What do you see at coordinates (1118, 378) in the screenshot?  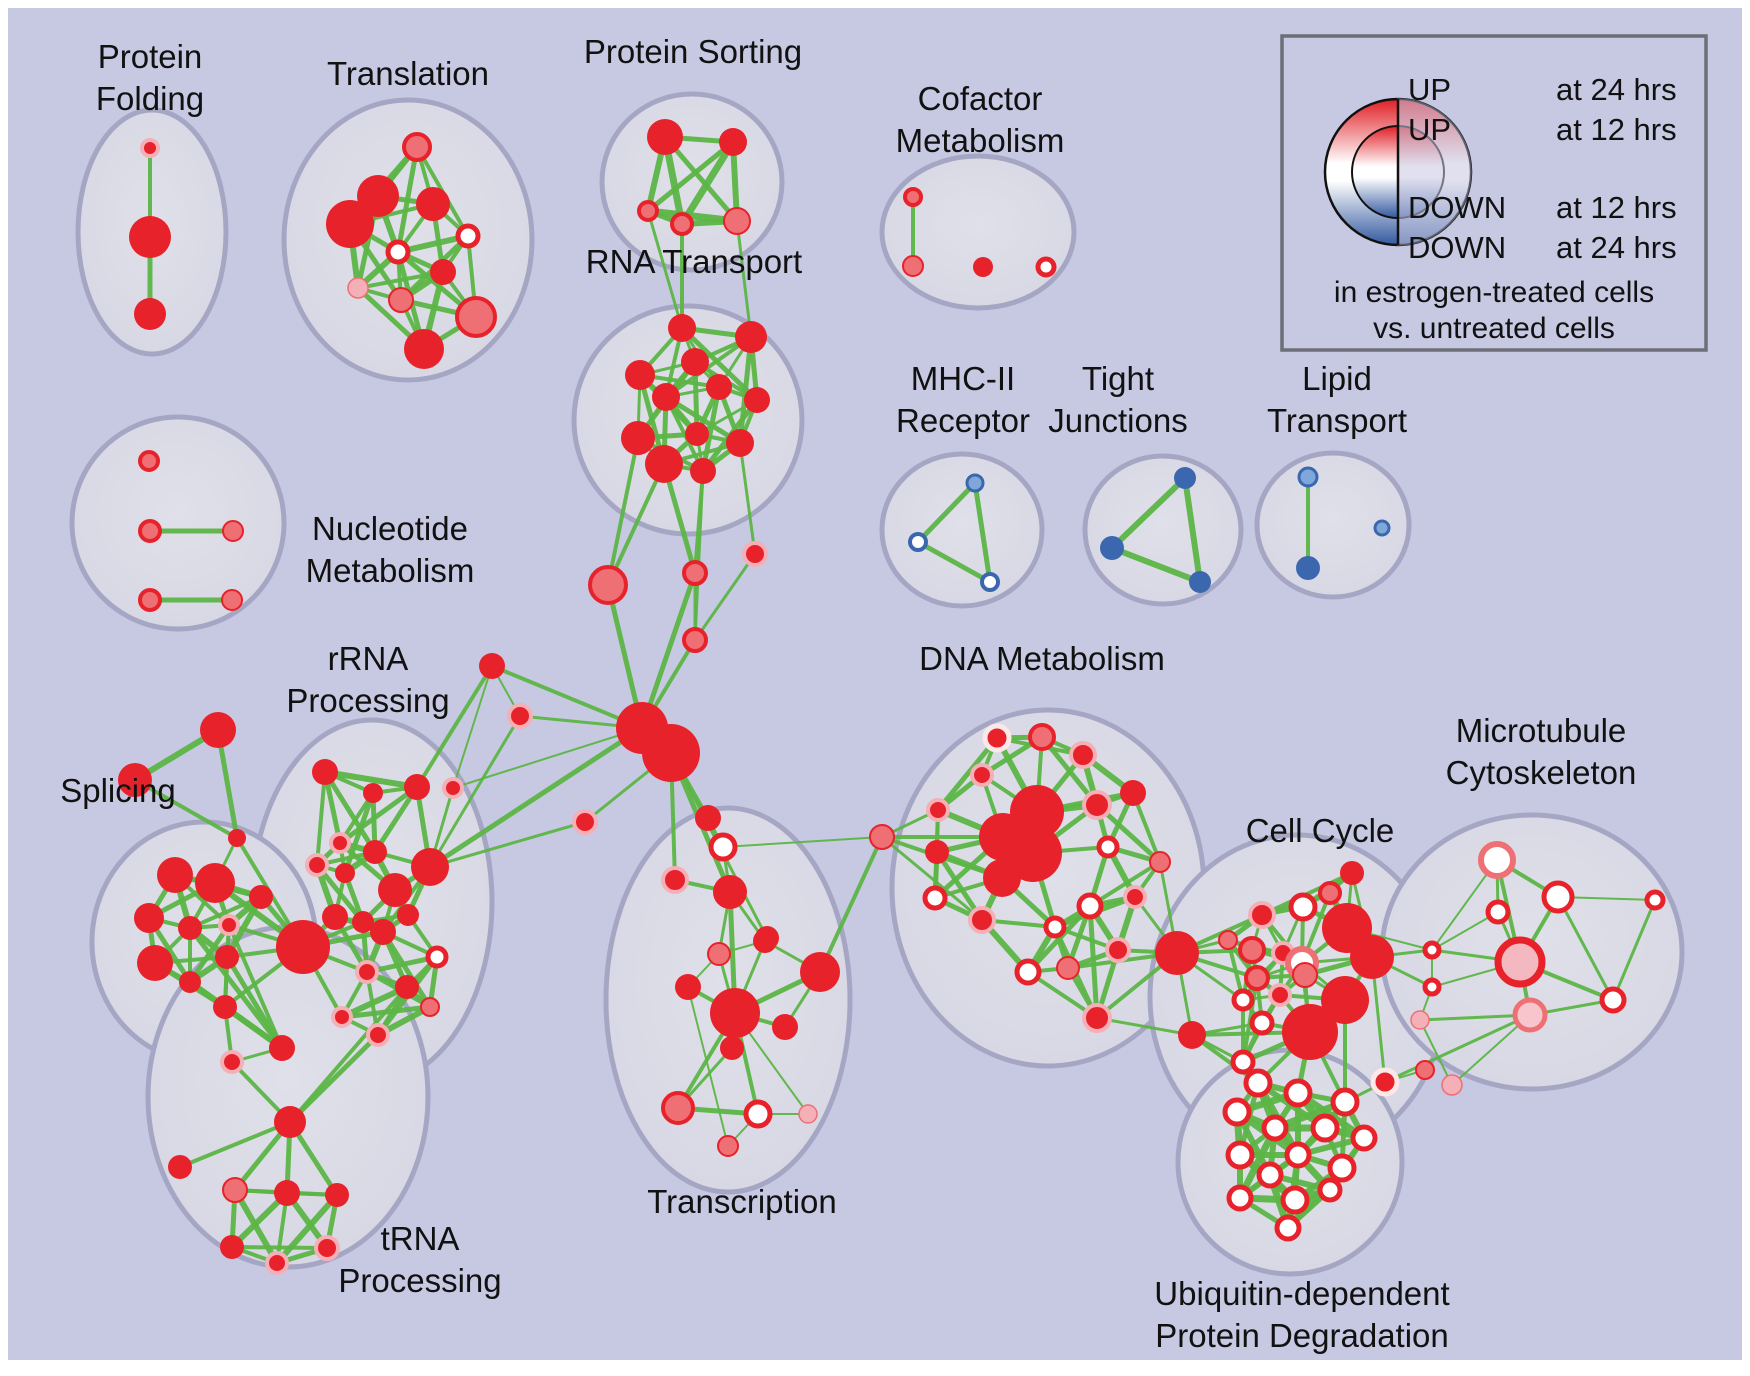 I see `cluster-label-tight-junctions-line1: Tight` at bounding box center [1118, 378].